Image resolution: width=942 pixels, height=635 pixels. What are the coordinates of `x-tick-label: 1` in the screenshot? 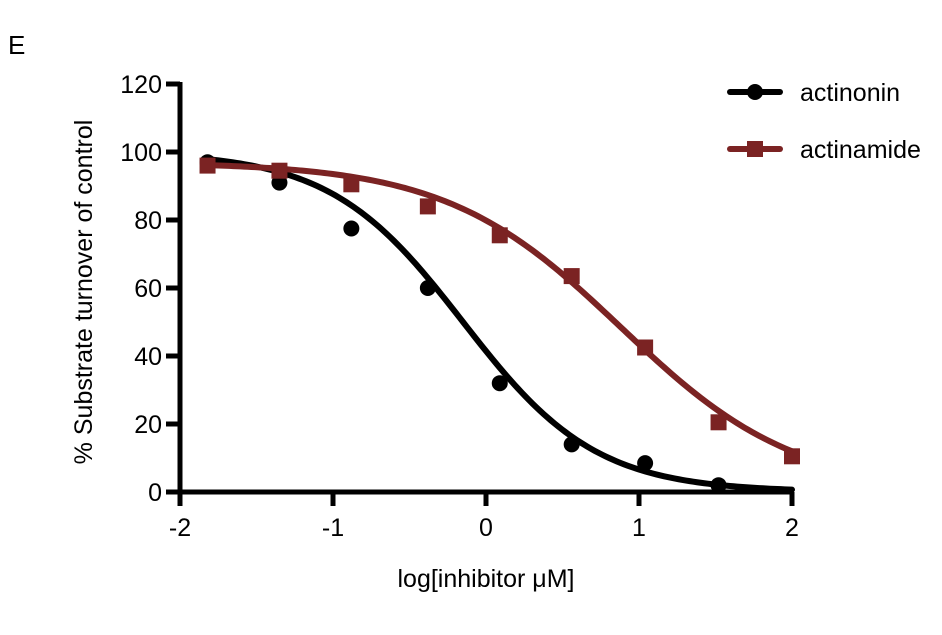 It's located at (639, 528).